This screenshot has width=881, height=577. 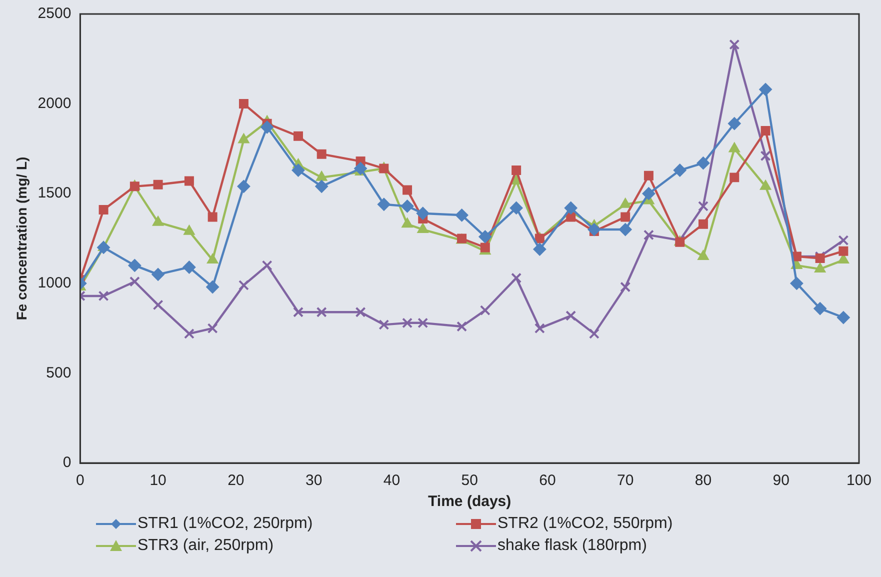 What do you see at coordinates (547, 481) in the screenshot?
I see `x-tick-label: 60` at bounding box center [547, 481].